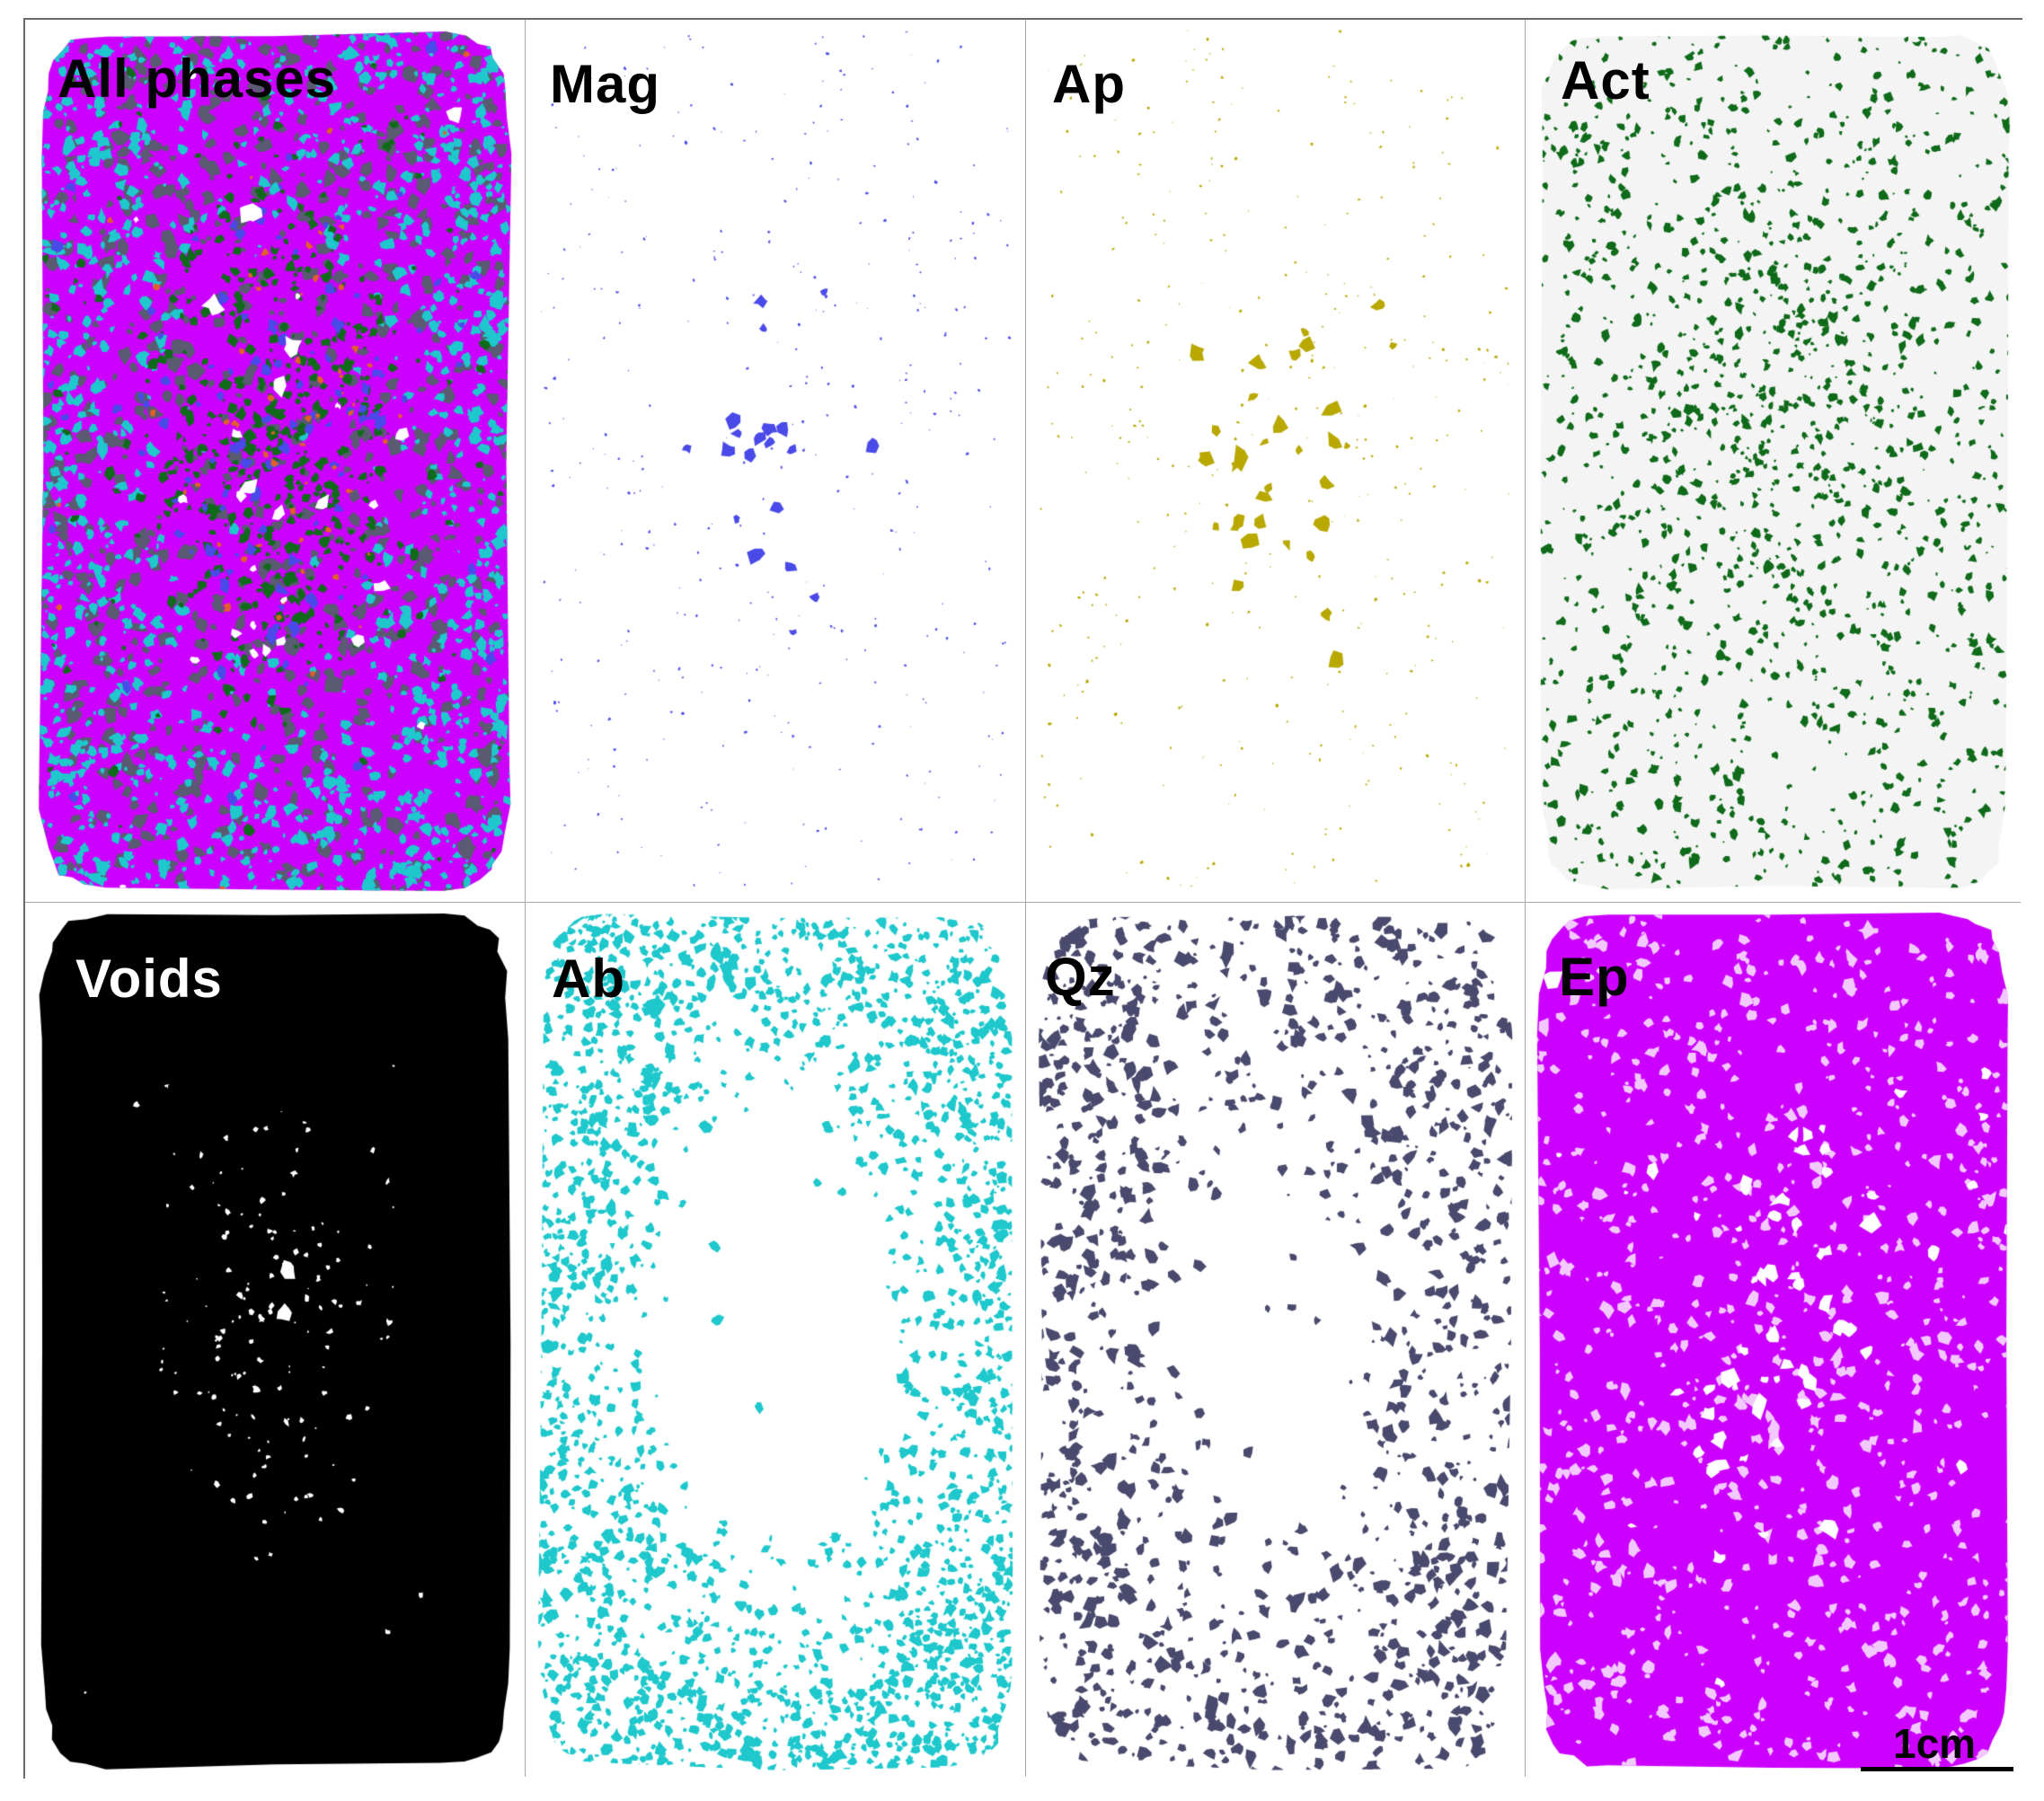 The height and width of the screenshot is (1801, 2044). What do you see at coordinates (1594, 977) in the screenshot?
I see `panel-label-ep: Ep` at bounding box center [1594, 977].